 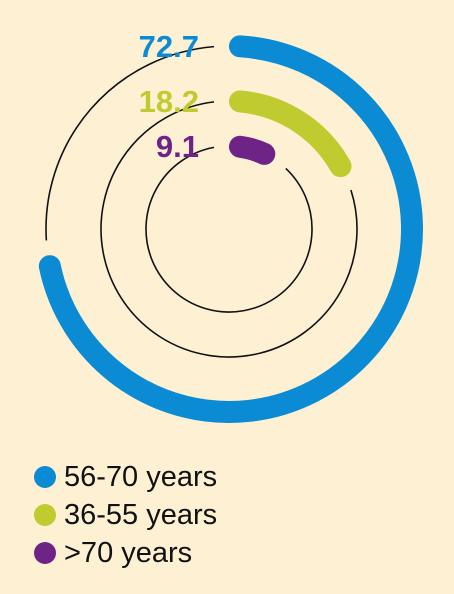 What do you see at coordinates (141, 476) in the screenshot?
I see `legend-label-56-70: 56-70 years` at bounding box center [141, 476].